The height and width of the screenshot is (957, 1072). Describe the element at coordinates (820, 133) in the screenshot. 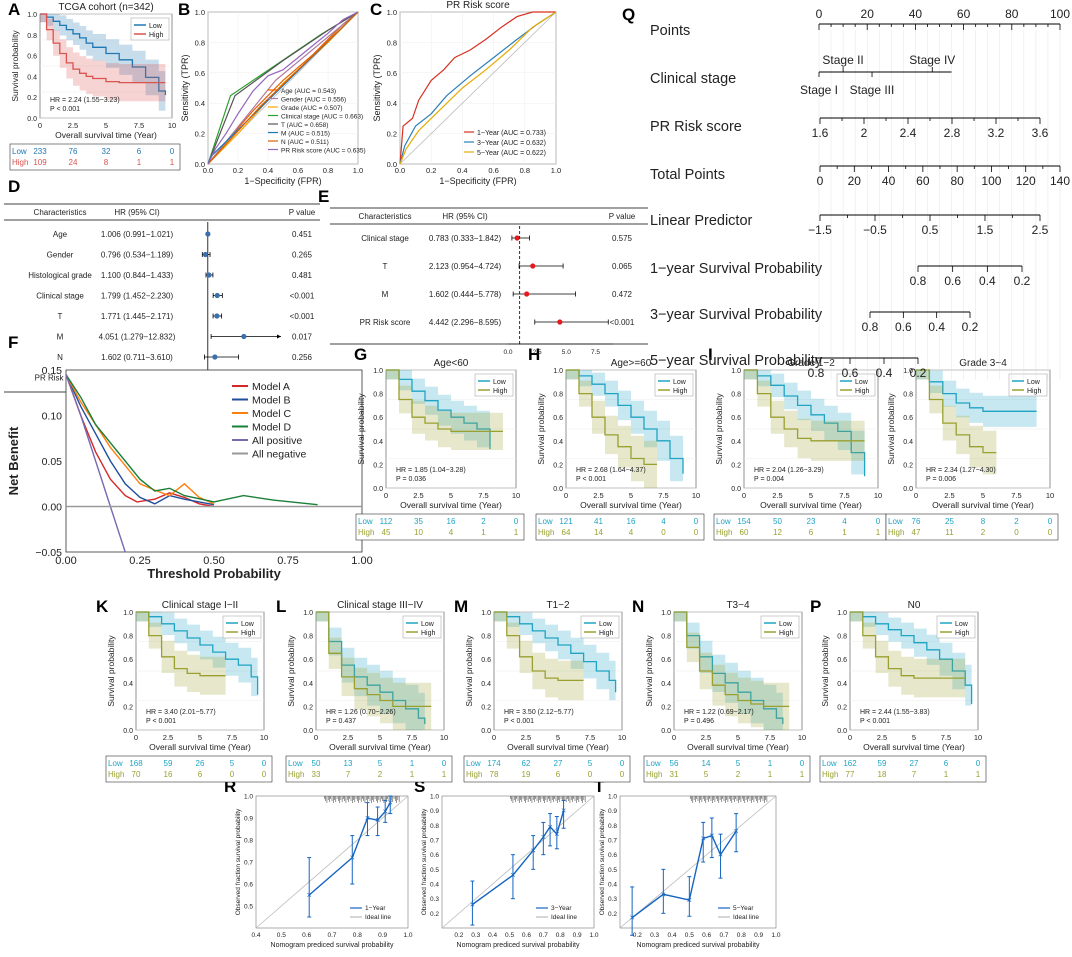

I see `risk-score-tick-label: 1.6` at that location.